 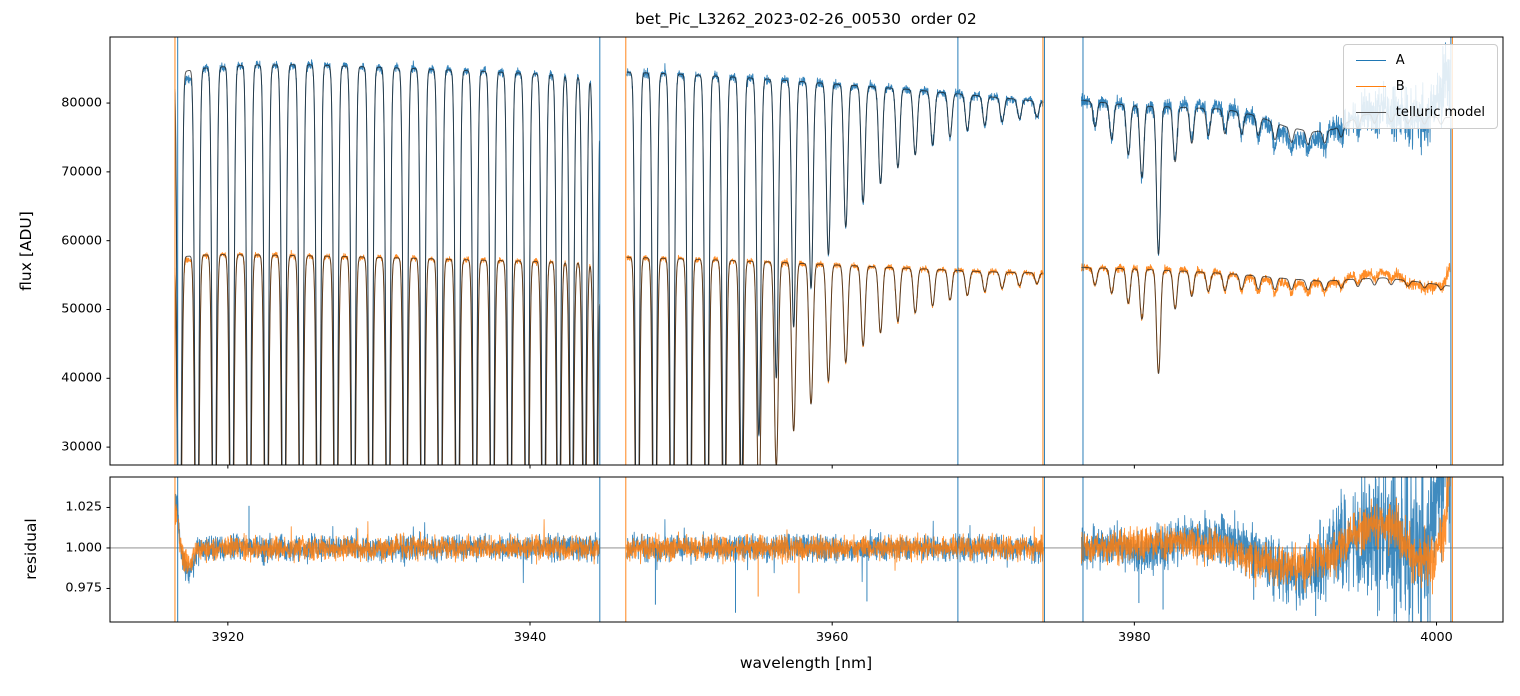 I want to click on legend-label-a: A, so click(x=1400, y=60).